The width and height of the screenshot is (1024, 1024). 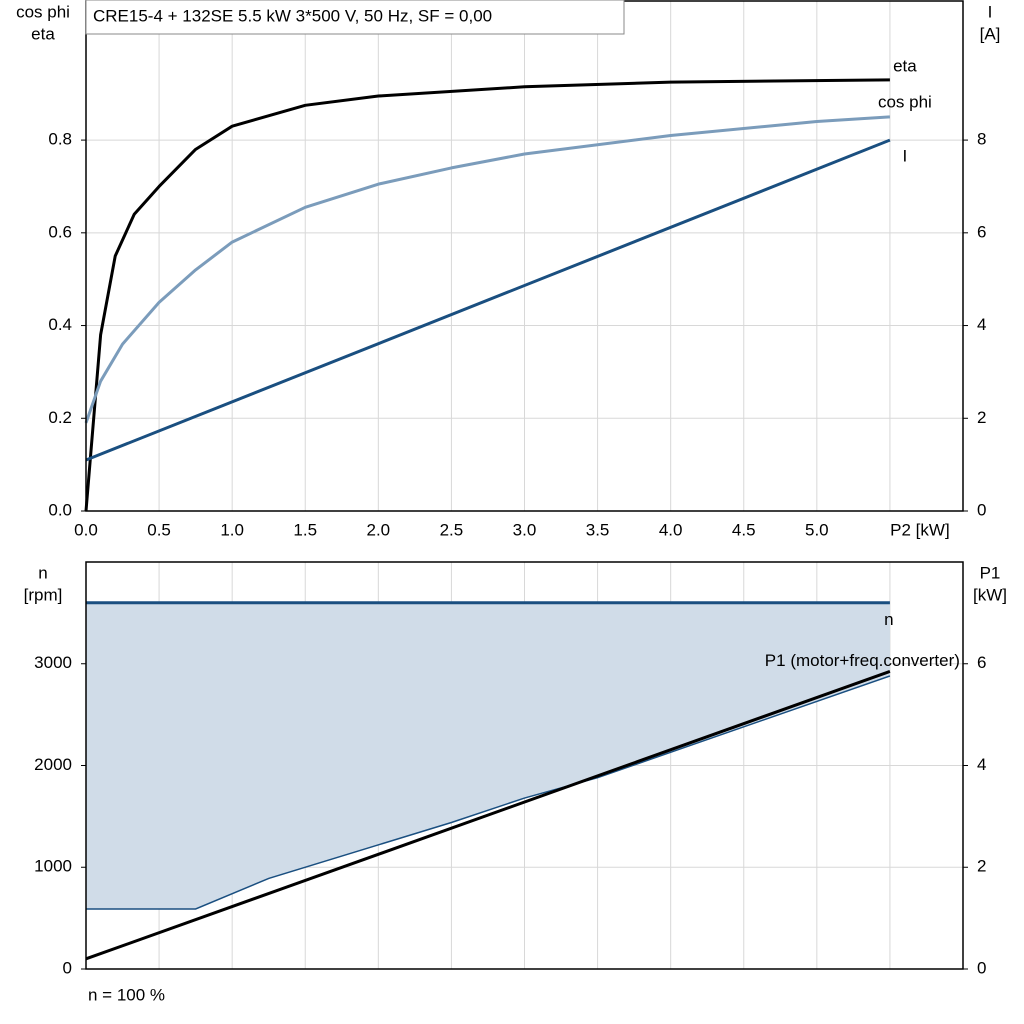 What do you see at coordinates (862, 660) in the screenshot?
I see `series-label: P1 (motor+freq.converter)` at bounding box center [862, 660].